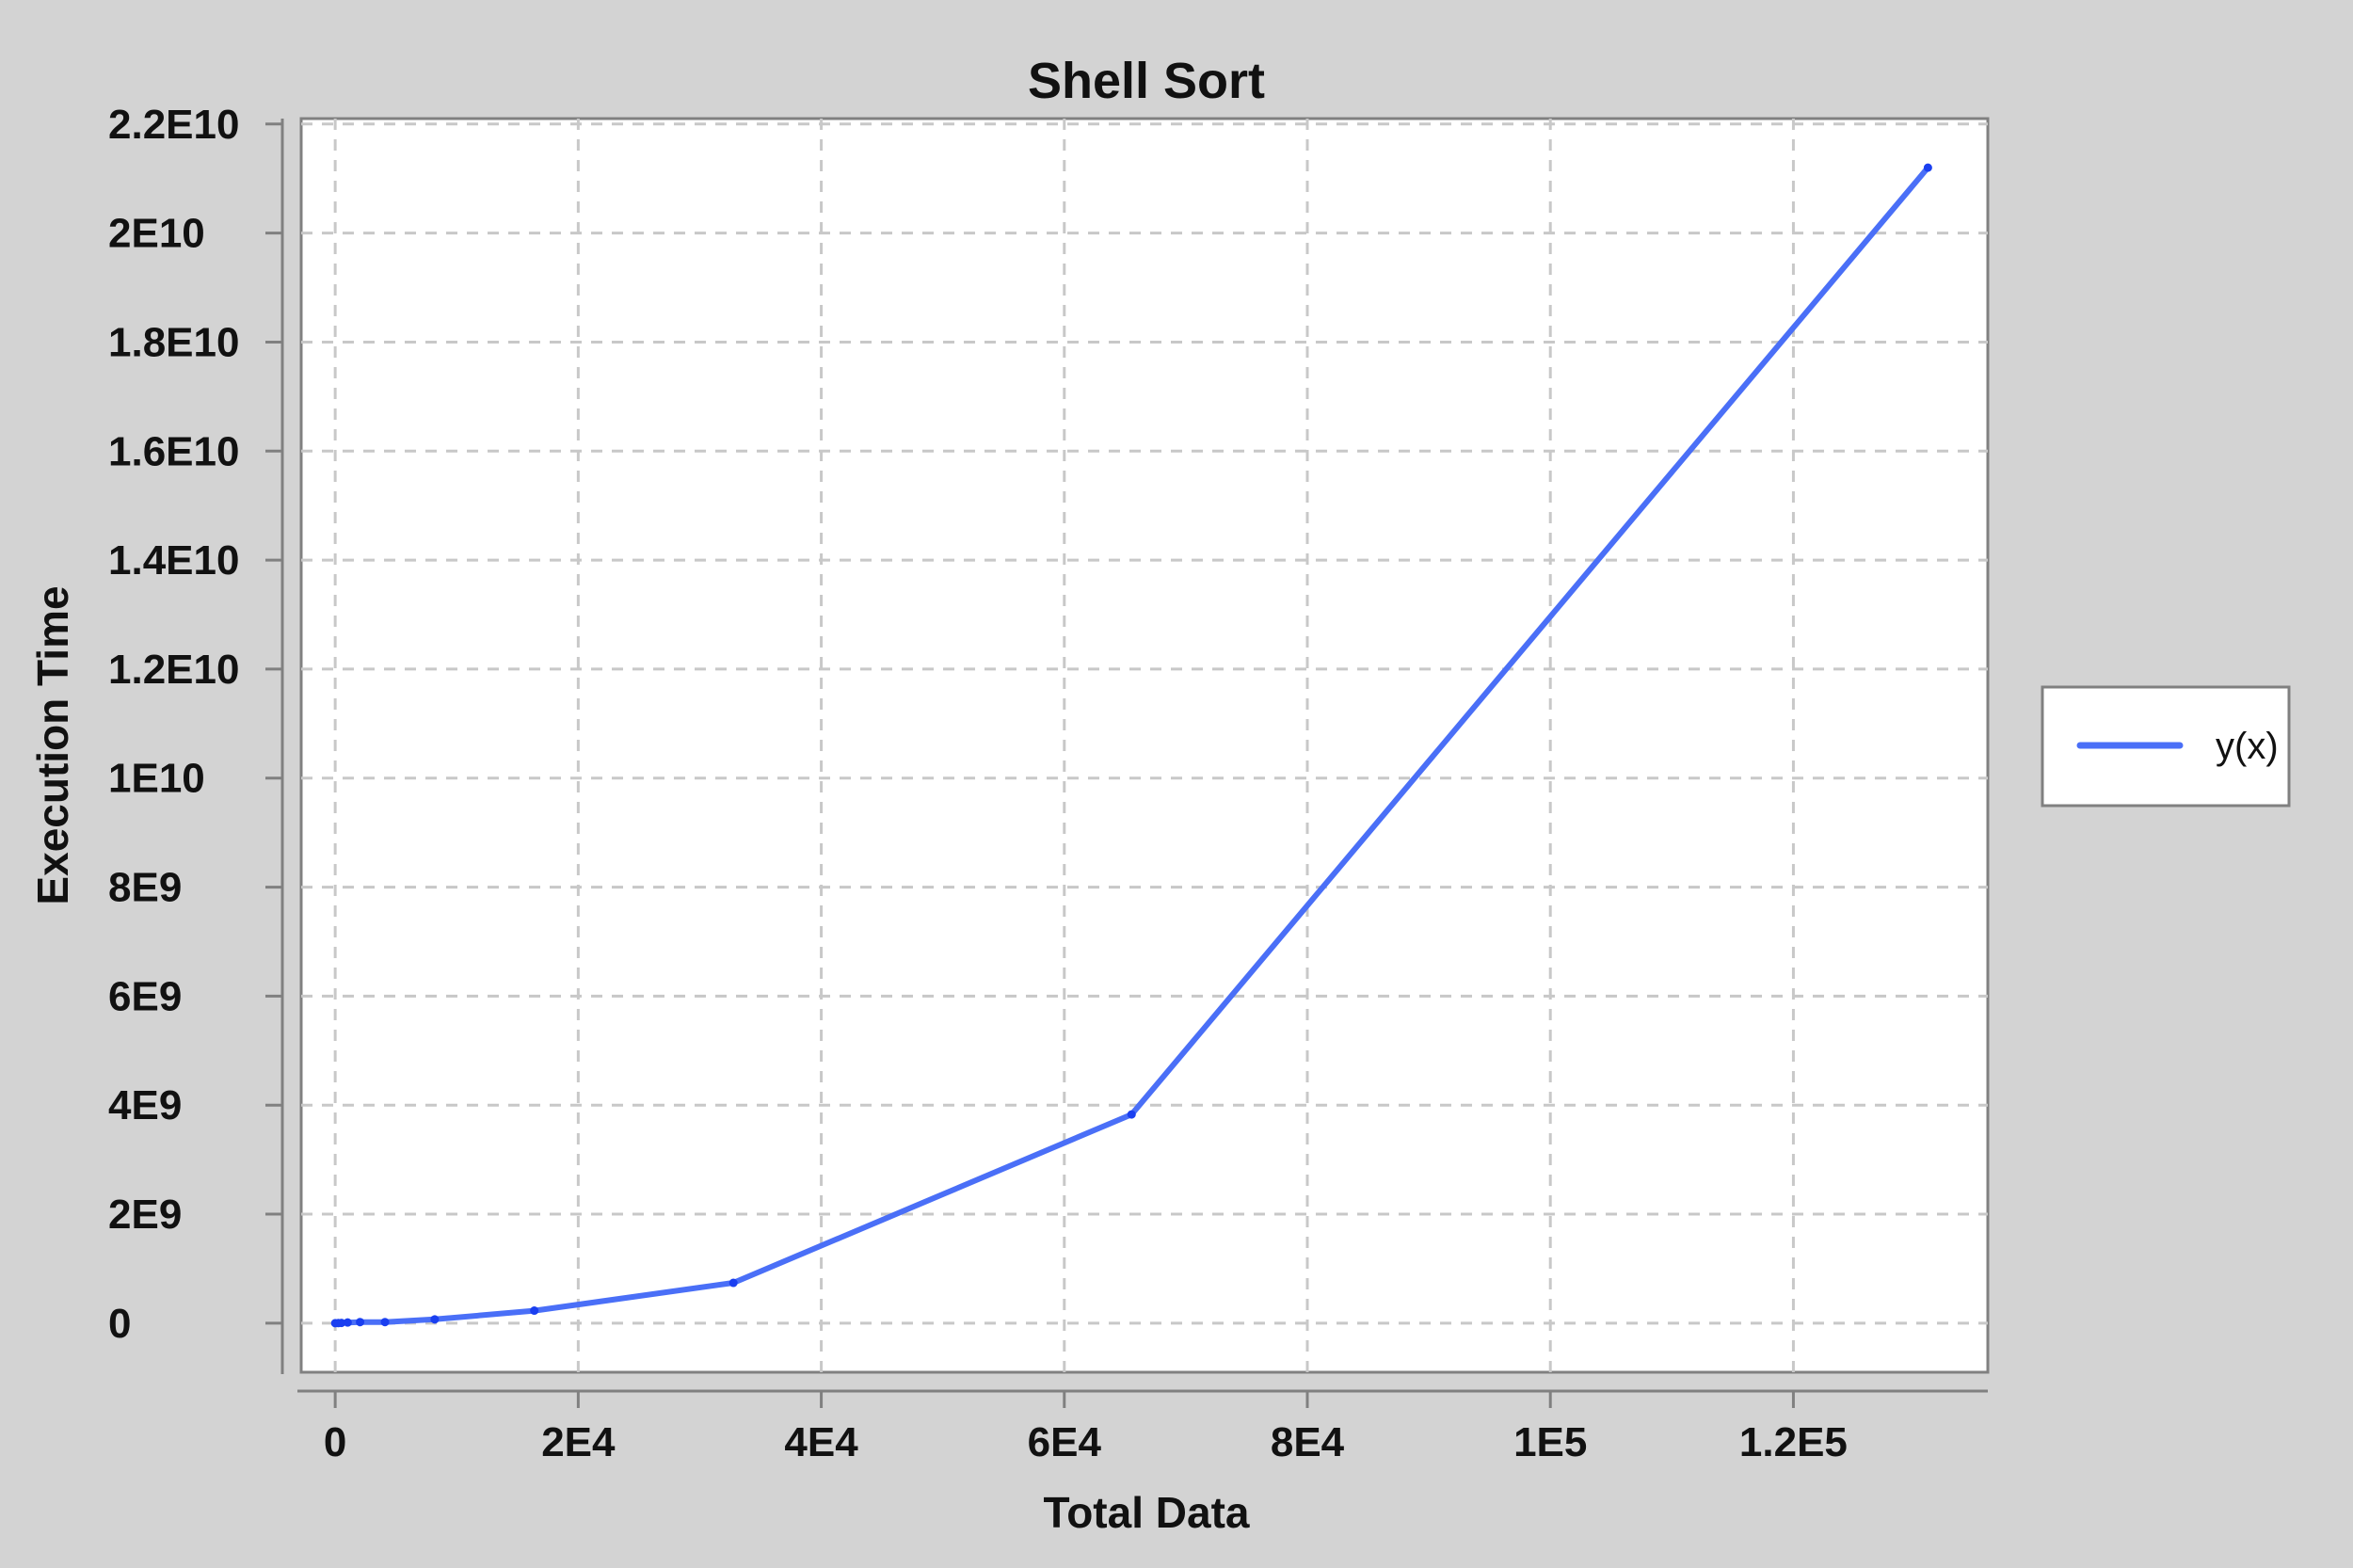 This screenshot has height=1568, width=2353. Describe the element at coordinates (1147, 1512) in the screenshot. I see `x-axis-label: Total Data` at that location.